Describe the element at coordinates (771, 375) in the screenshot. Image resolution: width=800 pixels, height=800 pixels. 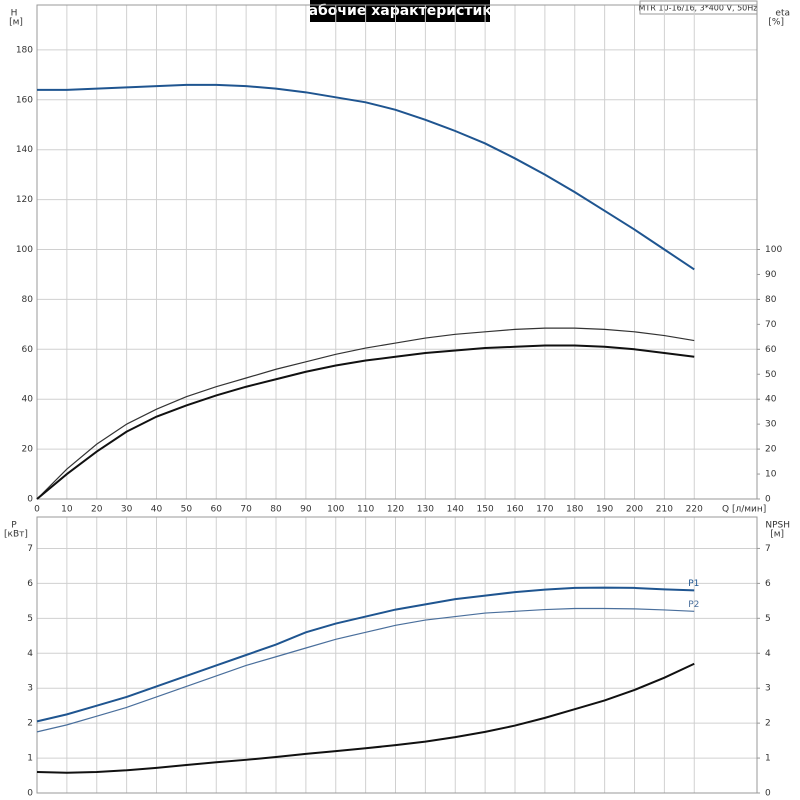
I see `y2-tick-label: 50` at that location.